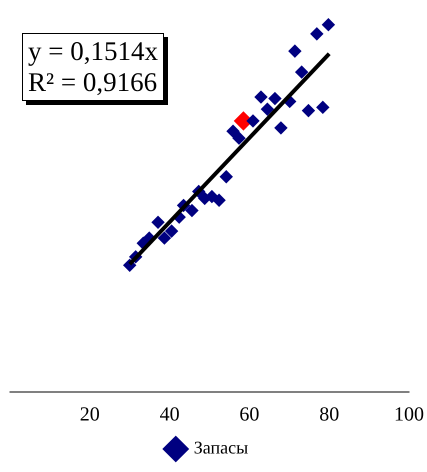  Describe the element at coordinates (93, 82) in the screenshot. I see `annotation: R² = 0,9166` at that location.